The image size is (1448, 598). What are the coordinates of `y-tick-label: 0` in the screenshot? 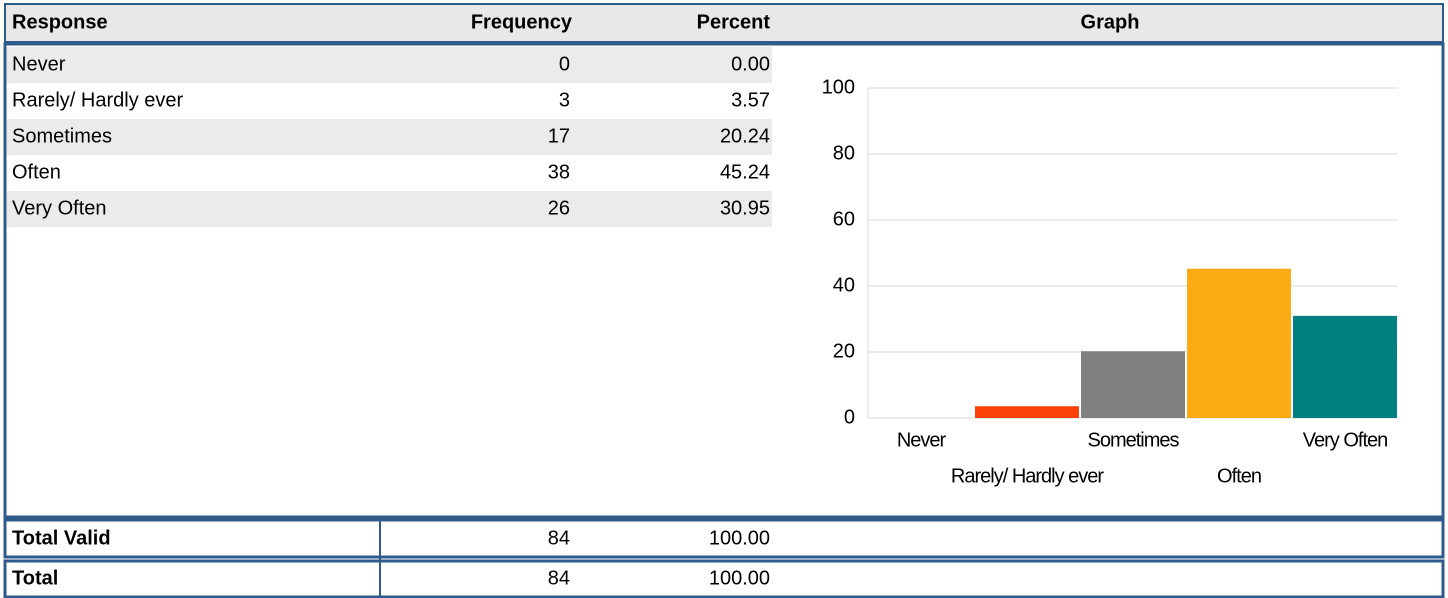 It's located at (849, 417).